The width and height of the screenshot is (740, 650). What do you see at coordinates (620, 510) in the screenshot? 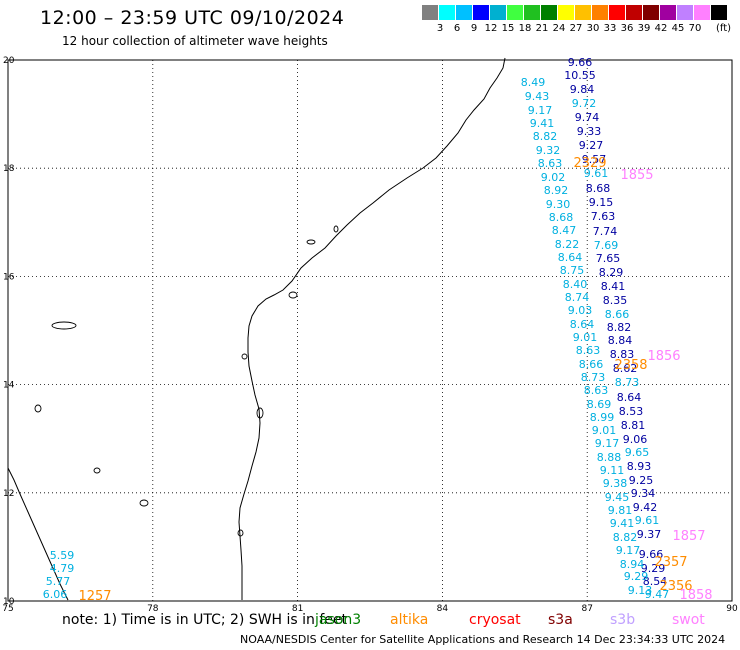
I see `wave-height-value: 9.81` at bounding box center [620, 510].